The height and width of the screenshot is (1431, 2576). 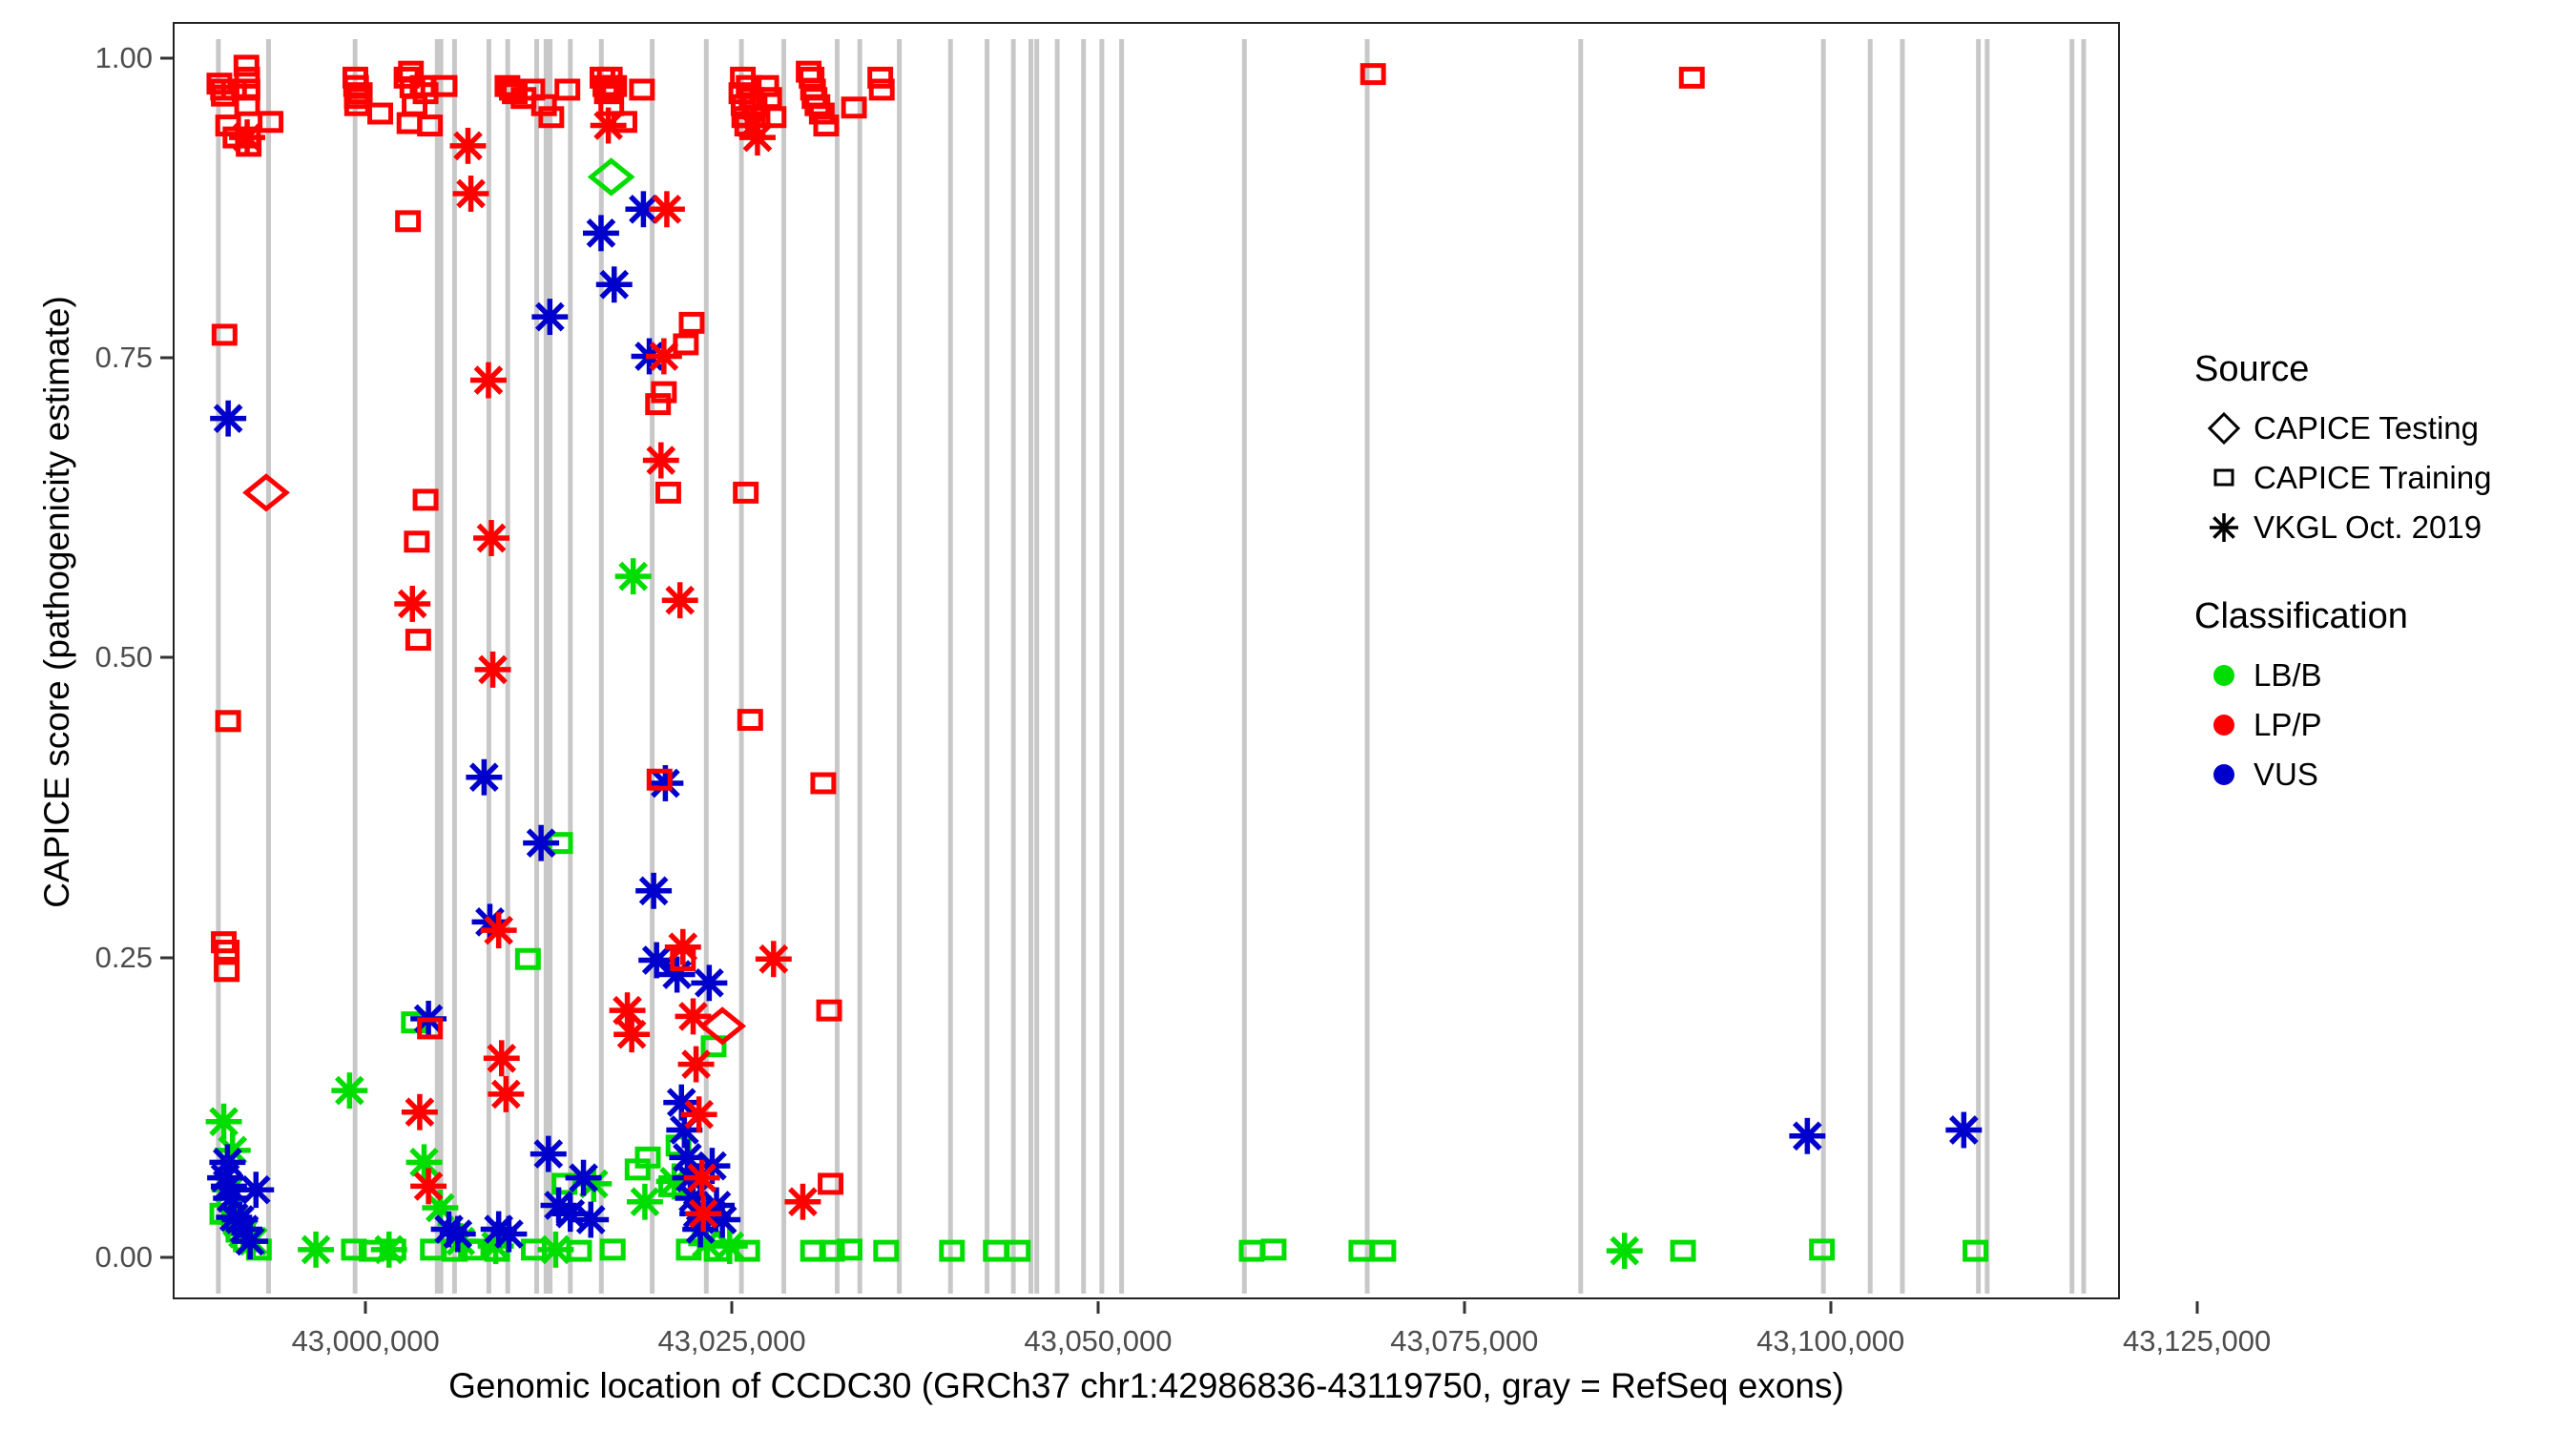 What do you see at coordinates (123, 1256) in the screenshot?
I see `y-tick-label: 0.00` at bounding box center [123, 1256].